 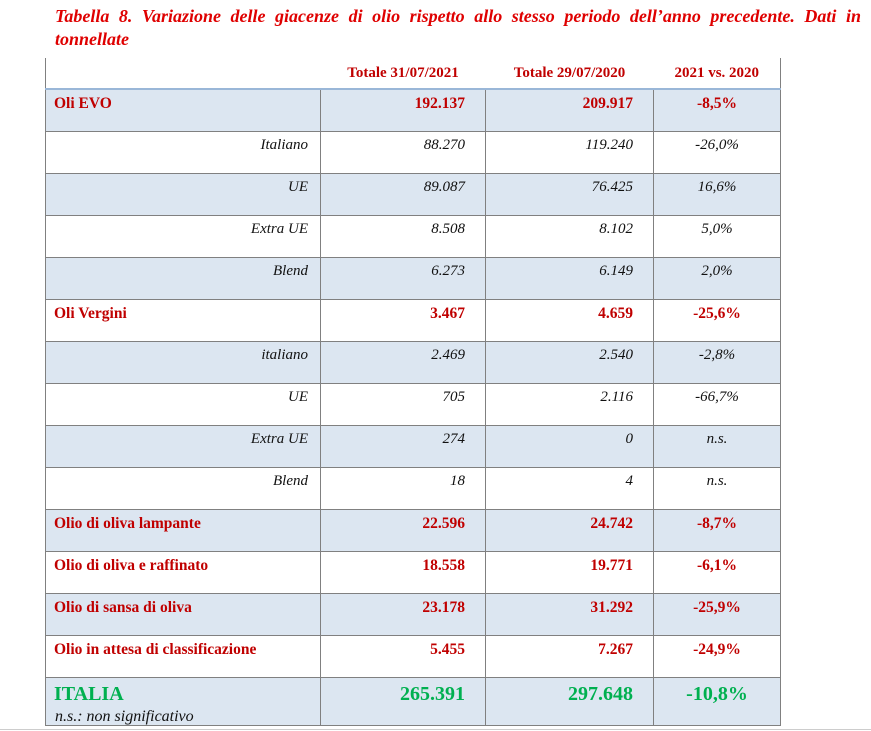 I want to click on column-header-empty, so click(x=183, y=73).